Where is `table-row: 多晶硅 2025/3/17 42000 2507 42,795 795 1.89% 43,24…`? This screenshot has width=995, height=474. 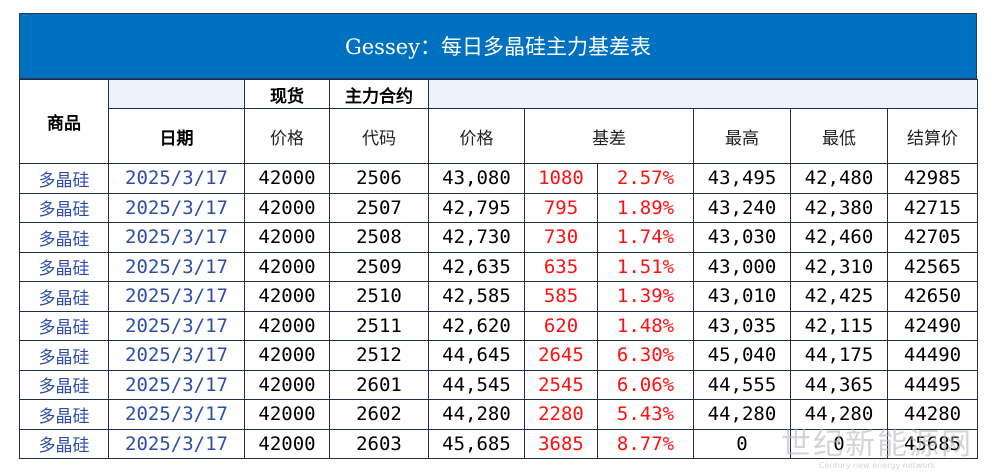
table-row: 多晶硅 2025/3/17 42000 2507 42,795 795 1.89% 43,24… is located at coordinates (499, 207).